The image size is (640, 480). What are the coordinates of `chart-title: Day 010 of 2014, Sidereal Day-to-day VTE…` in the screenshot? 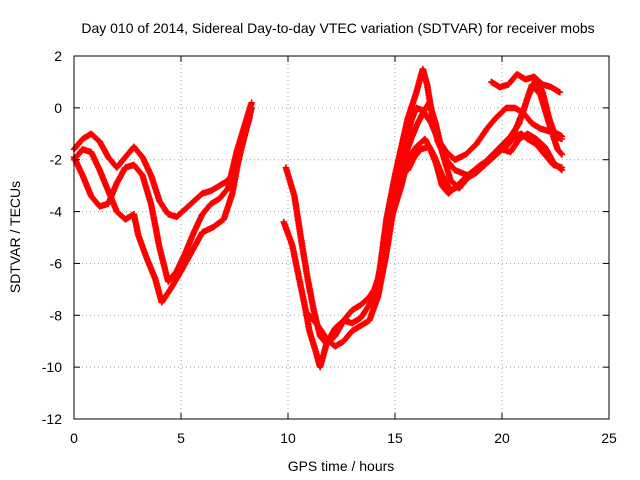 It's located at (337, 28).